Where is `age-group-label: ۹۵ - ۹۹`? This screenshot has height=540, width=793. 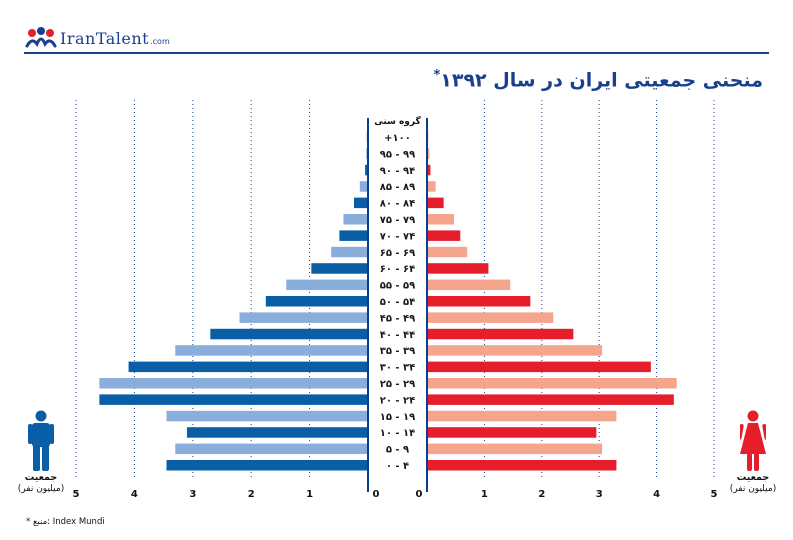 age-group-label: ۹۵ - ۹۹ is located at coordinates (398, 154).